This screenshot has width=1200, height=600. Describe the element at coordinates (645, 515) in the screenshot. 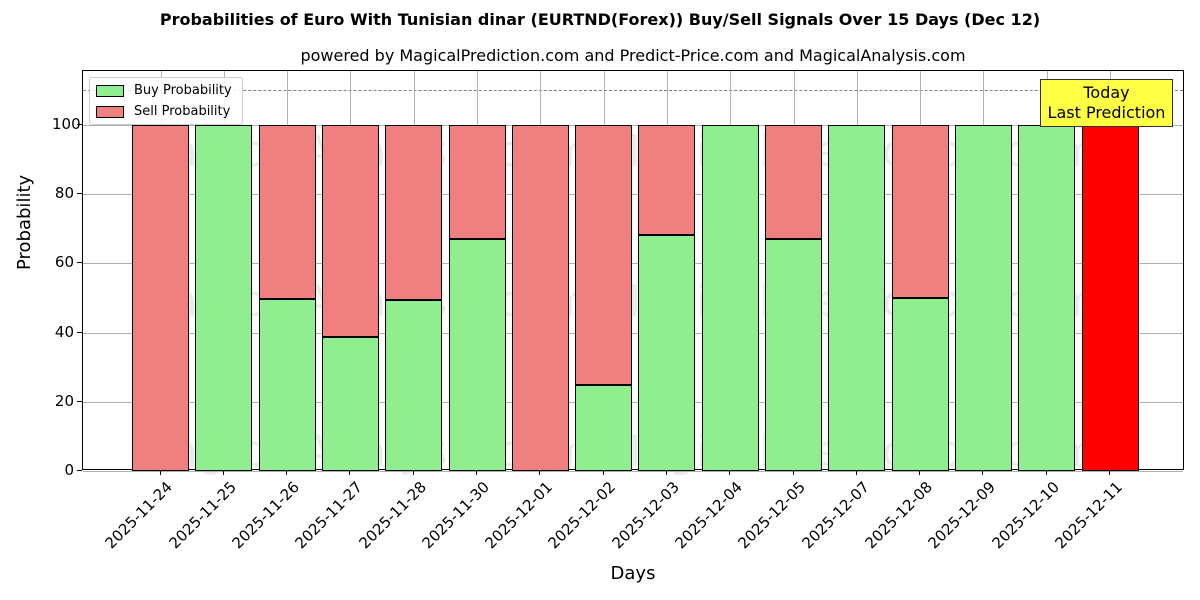

I see `x-tick-label: 2025-12-03` at that location.